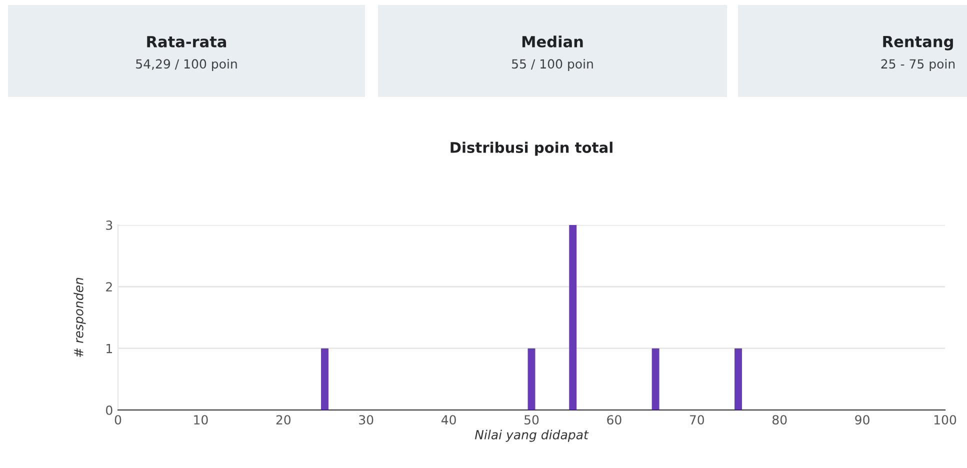  What do you see at coordinates (201, 420) in the screenshot?
I see `x-tick-label: 10` at bounding box center [201, 420].